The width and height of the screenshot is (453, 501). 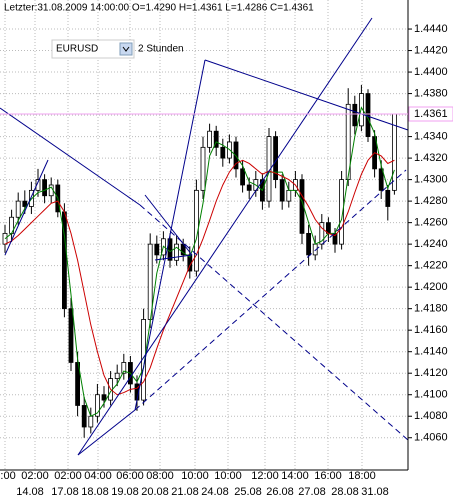 I want to click on y-tick-label: 1.4300, so click(x=431, y=180).